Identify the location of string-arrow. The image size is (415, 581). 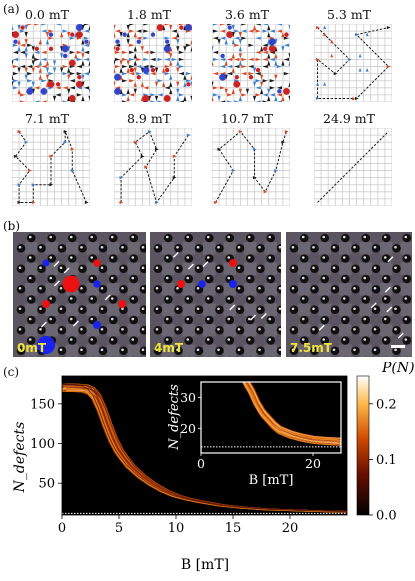
(389, 27).